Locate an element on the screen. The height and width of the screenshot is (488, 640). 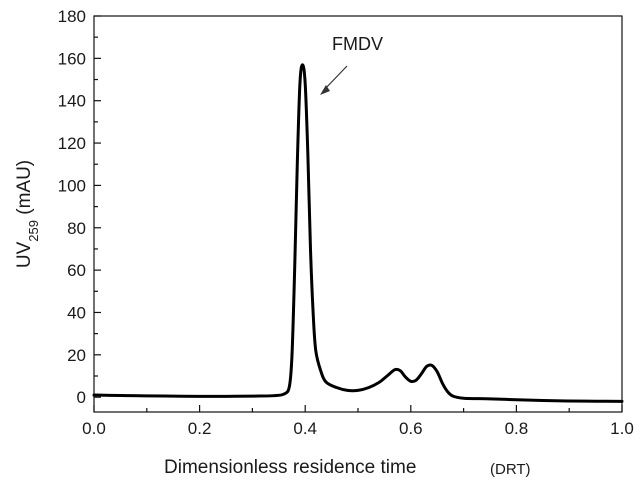
y-tick-label: 60 is located at coordinates (76, 270).